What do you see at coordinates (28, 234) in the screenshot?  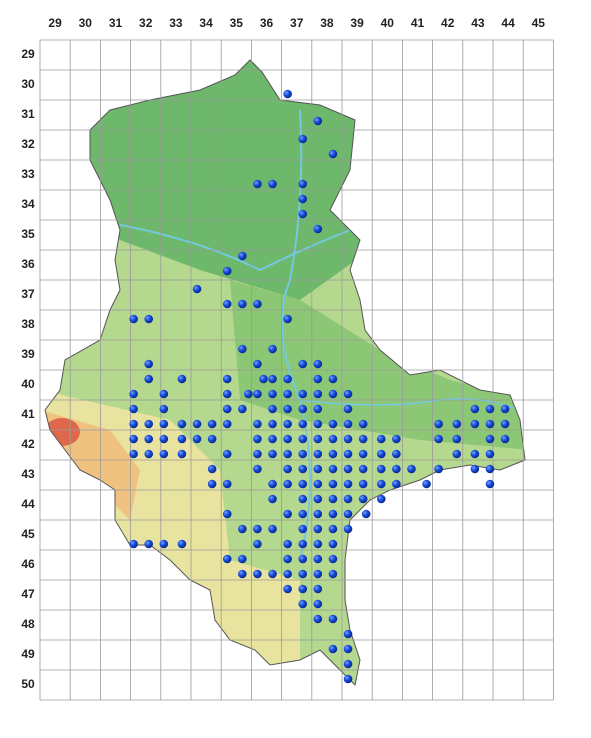 I see `row-label: 35` at bounding box center [28, 234].